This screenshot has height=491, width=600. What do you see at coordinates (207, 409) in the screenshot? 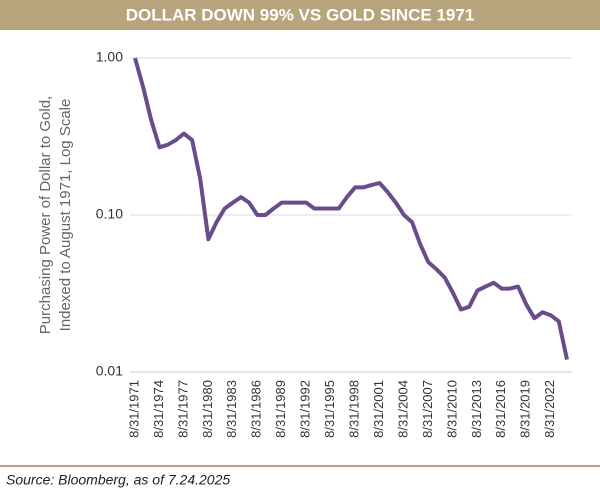
I see `x-tick-label: 8/31/1980` at bounding box center [207, 409].